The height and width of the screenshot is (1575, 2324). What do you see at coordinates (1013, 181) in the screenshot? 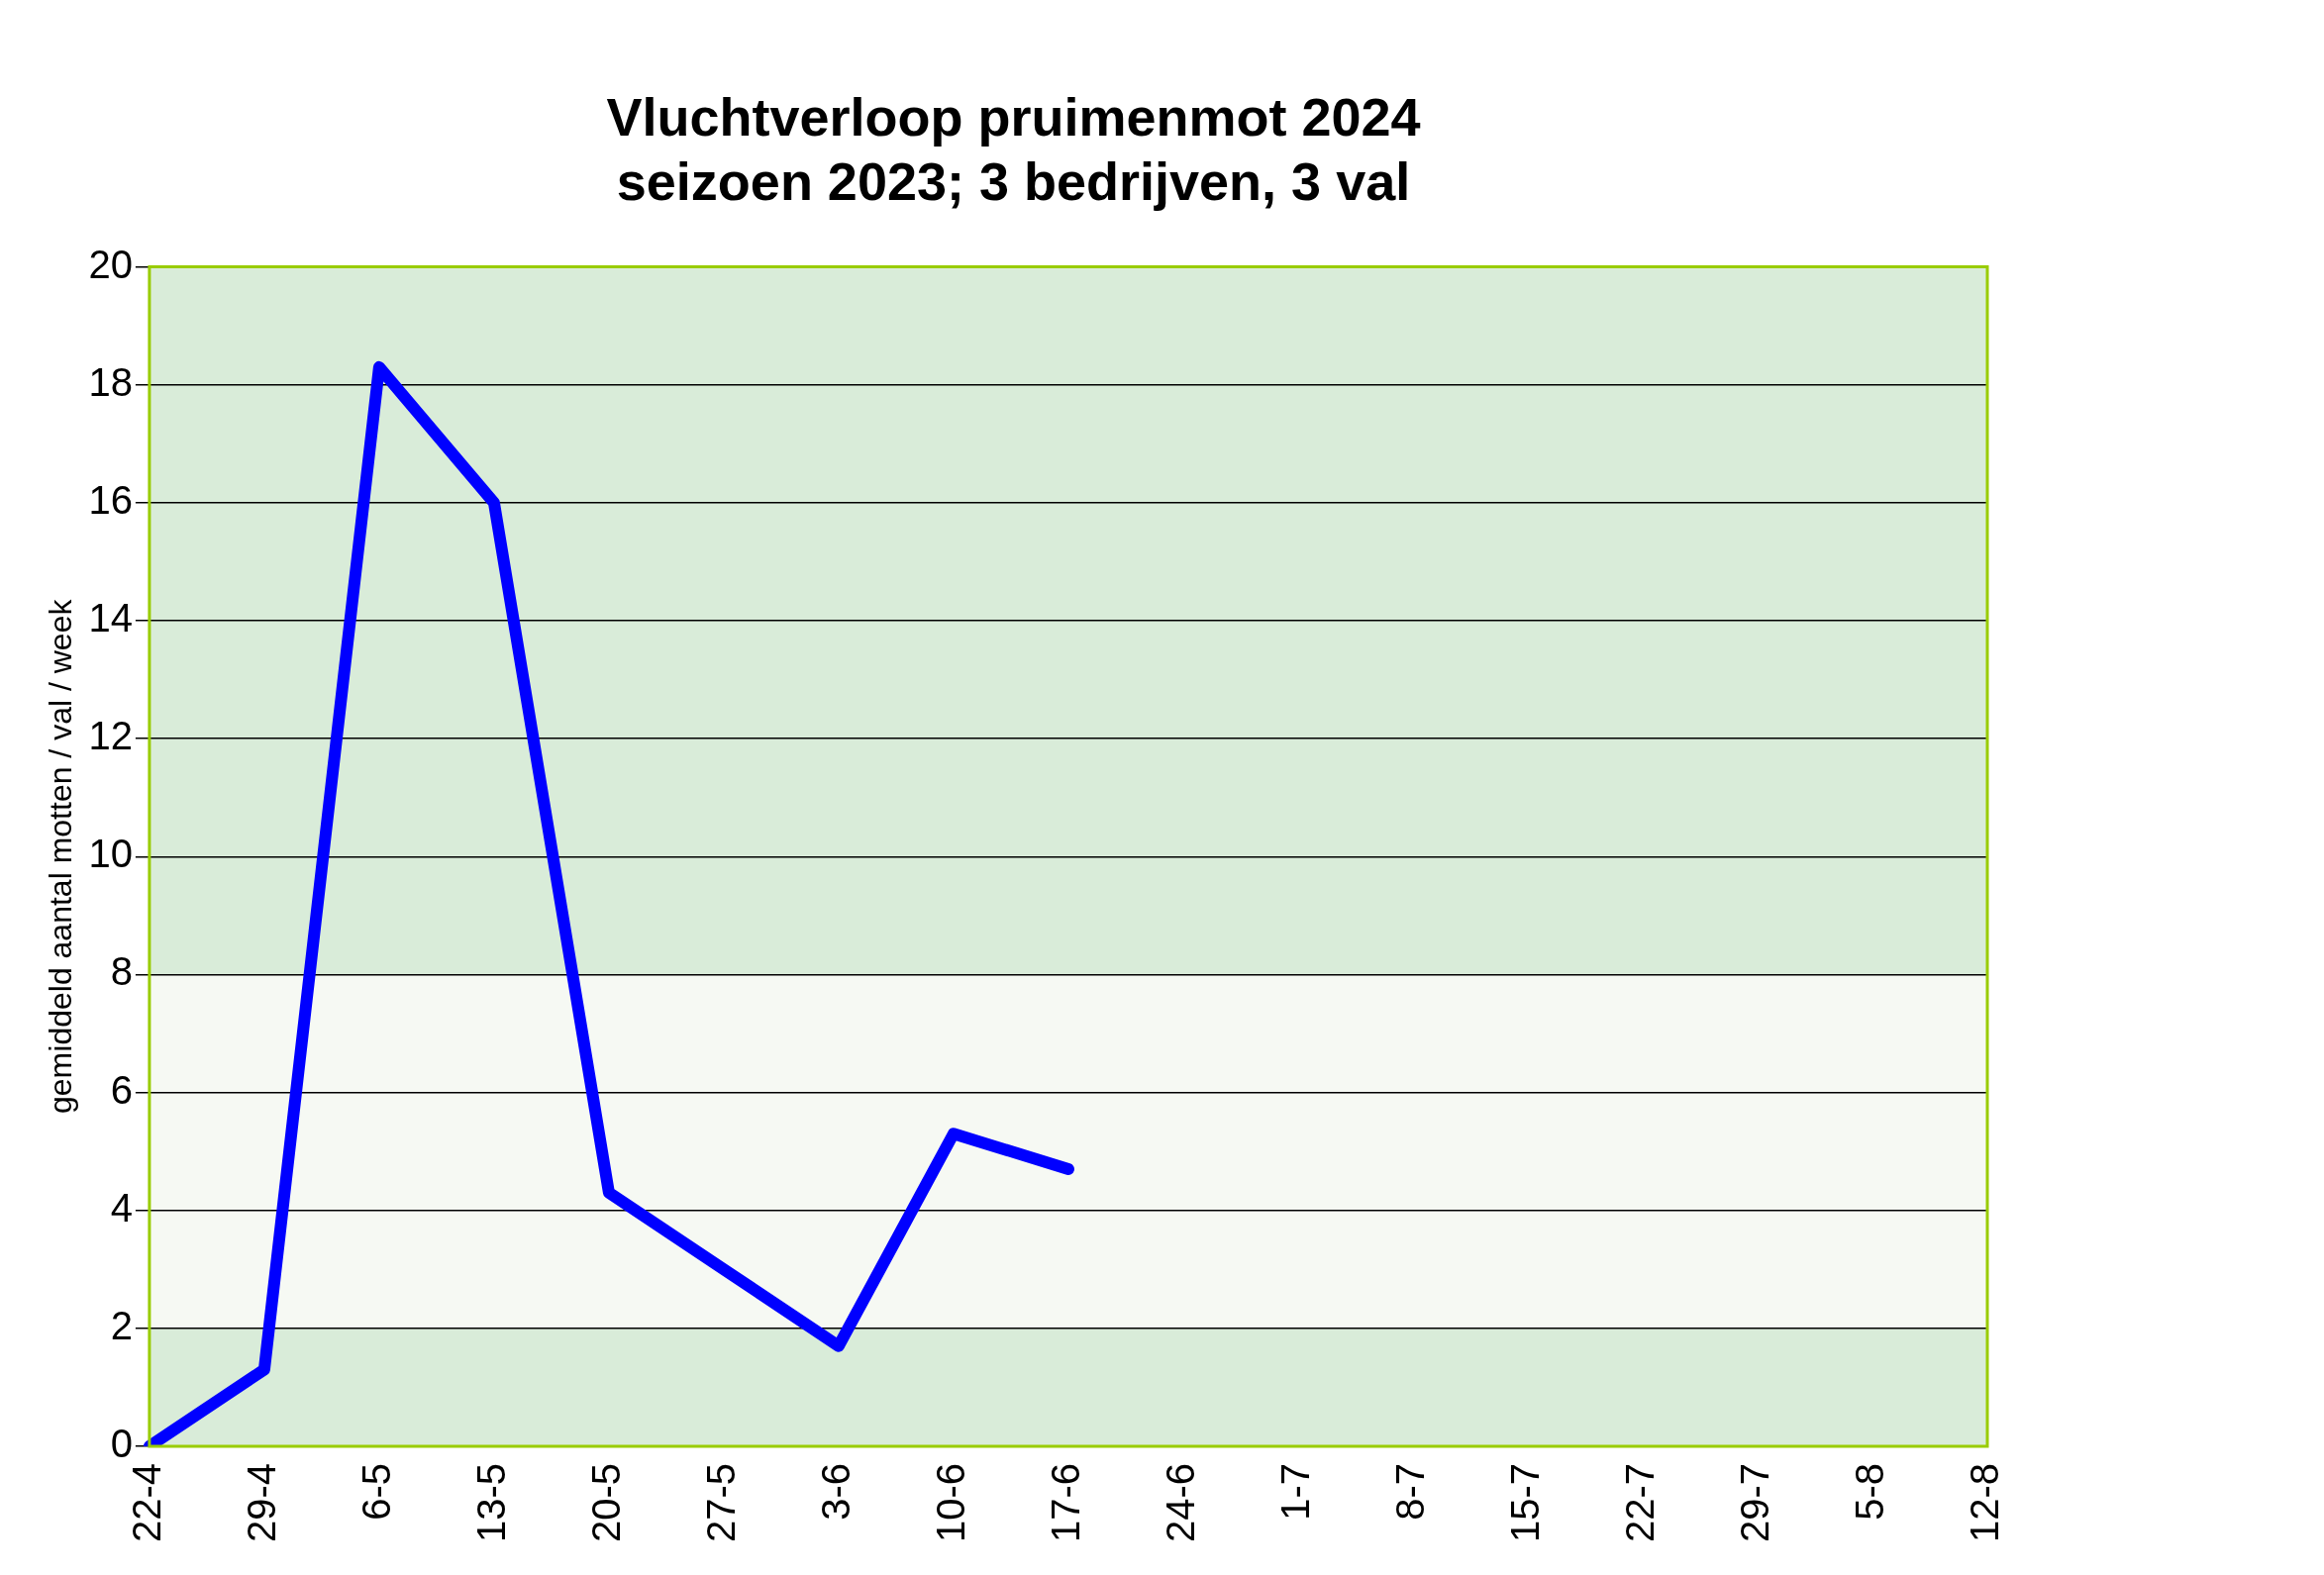
I see `text: seizoen 2023; 3 bedrijven, 3 val` at bounding box center [1013, 181].